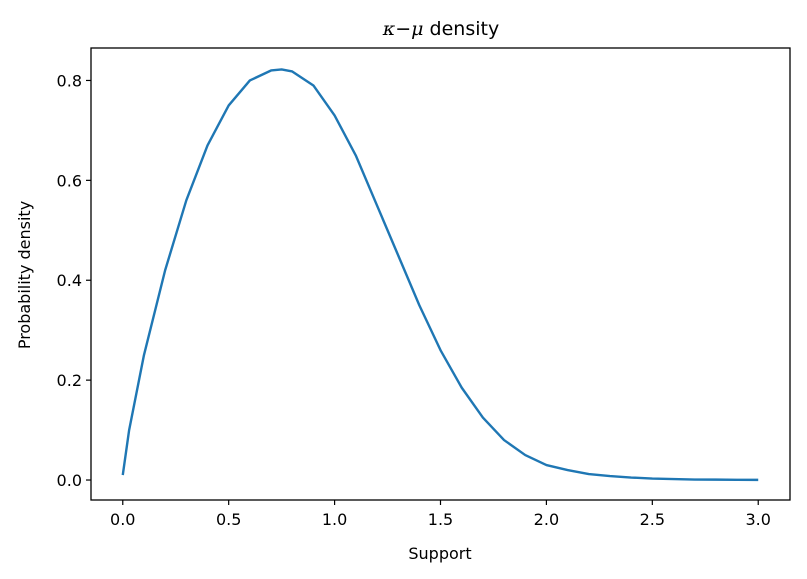 The height and width of the screenshot is (579, 807). What do you see at coordinates (403, 29) in the screenshot?
I see `title-minus: −` at bounding box center [403, 29].